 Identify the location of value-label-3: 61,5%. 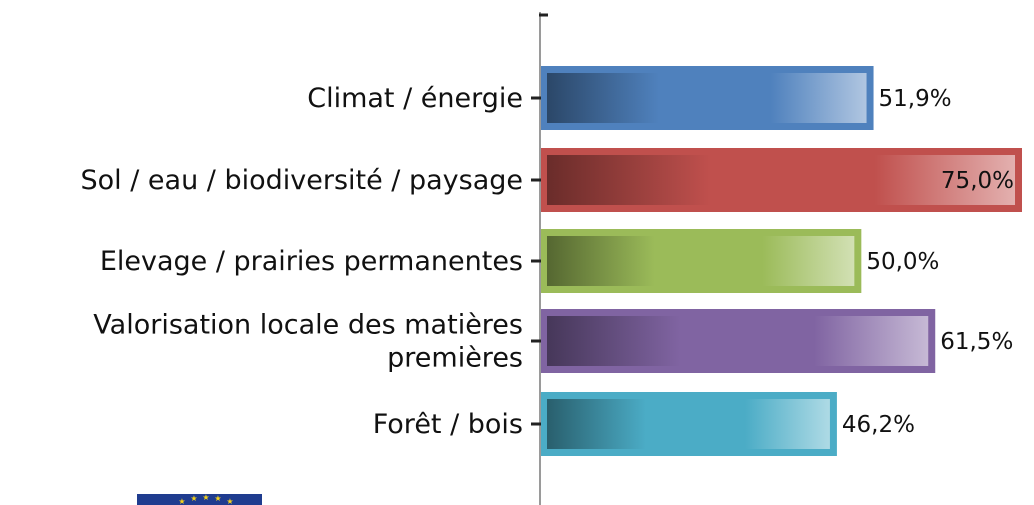
(976, 342).